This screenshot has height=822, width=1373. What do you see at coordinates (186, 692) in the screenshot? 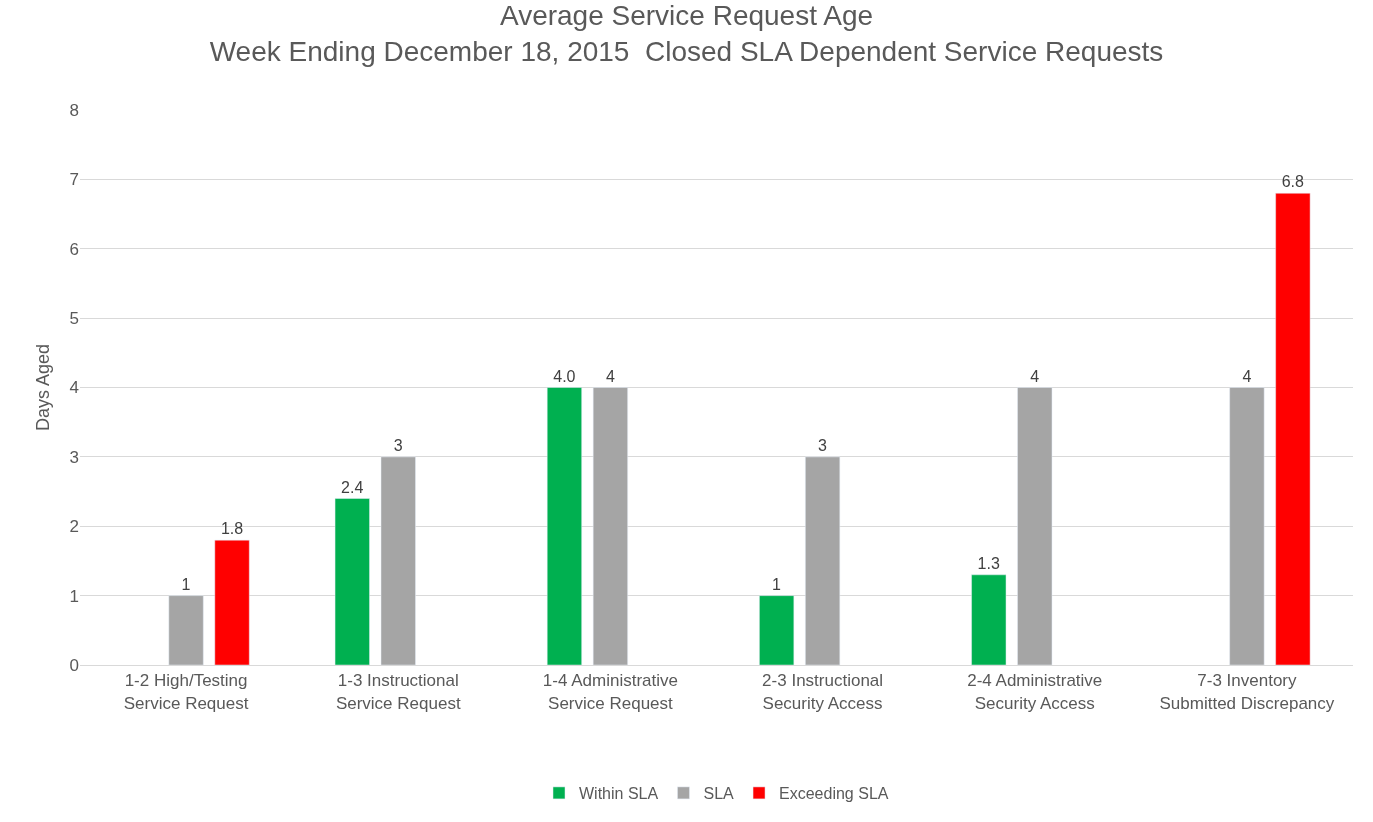
I see `x-tick-label: 1-2 High/Testing Service Request` at bounding box center [186, 692].